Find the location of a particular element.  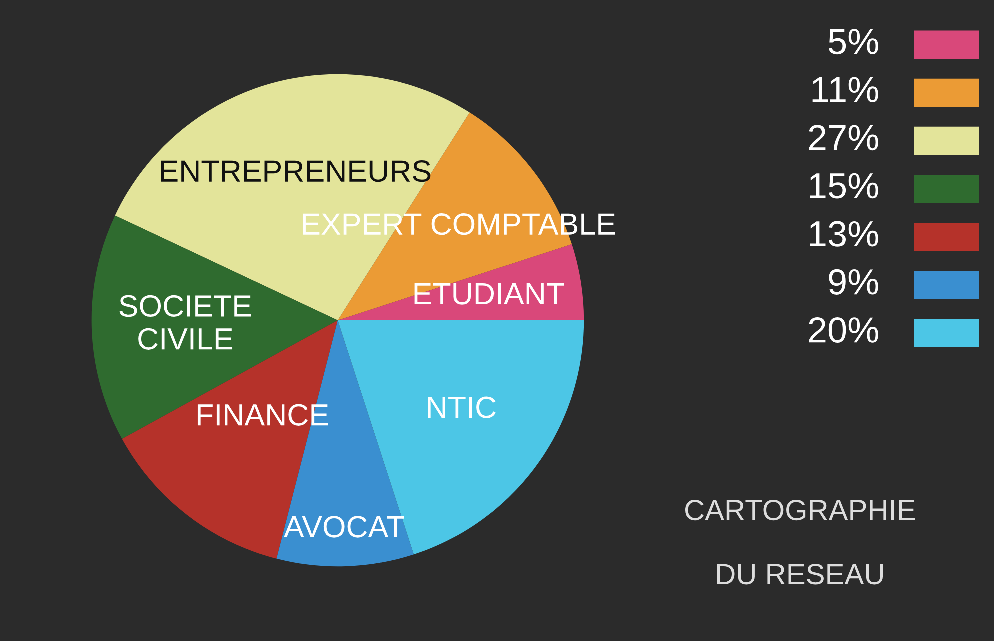

text: 5% is located at coordinates (853, 42).